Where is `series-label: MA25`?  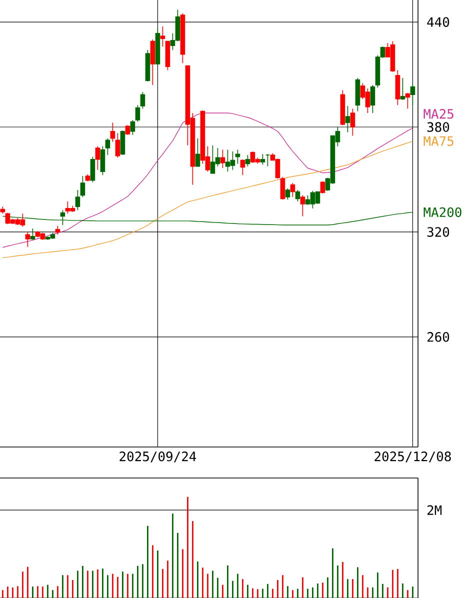
series-label: MA25 is located at coordinates (439, 113).